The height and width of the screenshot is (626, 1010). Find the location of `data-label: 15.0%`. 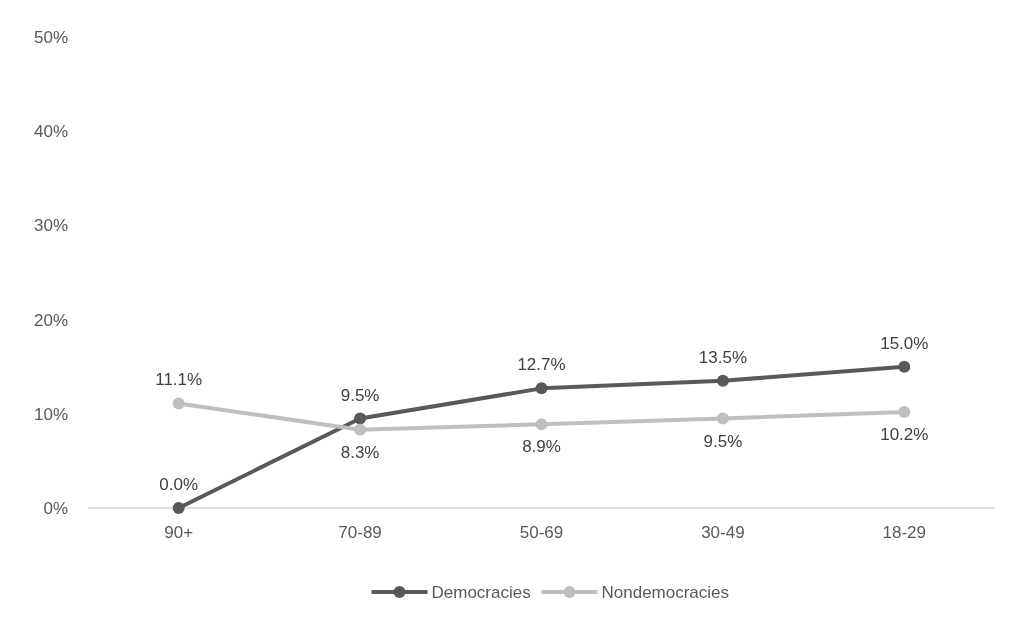

data-label: 15.0% is located at coordinates (904, 343).